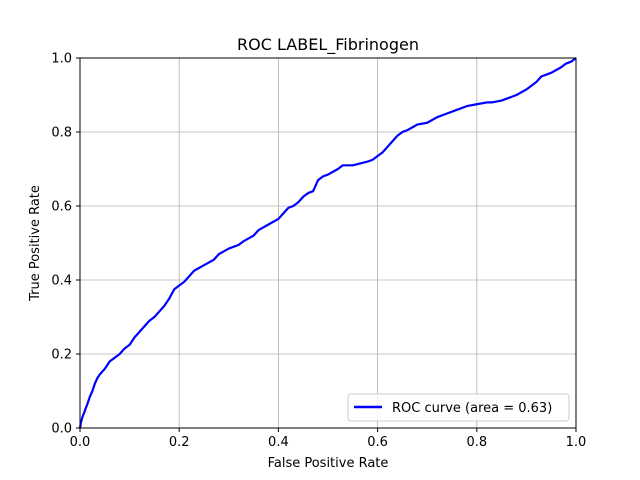 The height and width of the screenshot is (480, 640). What do you see at coordinates (61, 429) in the screenshot?
I see `y-tick-label: 0.0` at bounding box center [61, 429].